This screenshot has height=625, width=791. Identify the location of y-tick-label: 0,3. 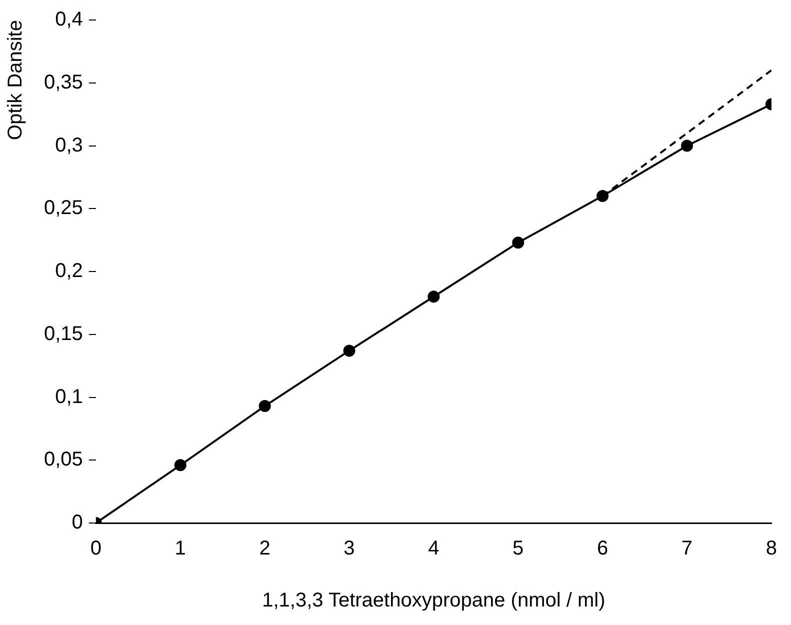
(69, 145).